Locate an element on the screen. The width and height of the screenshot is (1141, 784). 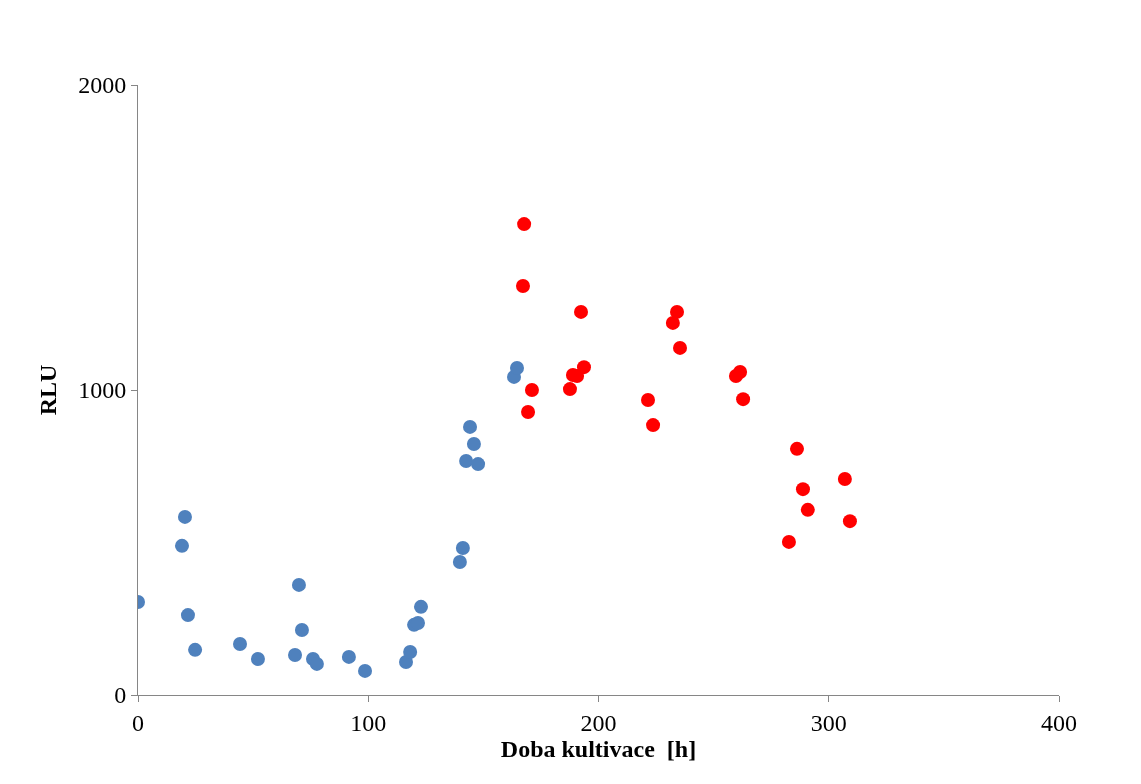
y-tick-label: 1000 is located at coordinates (102, 390).